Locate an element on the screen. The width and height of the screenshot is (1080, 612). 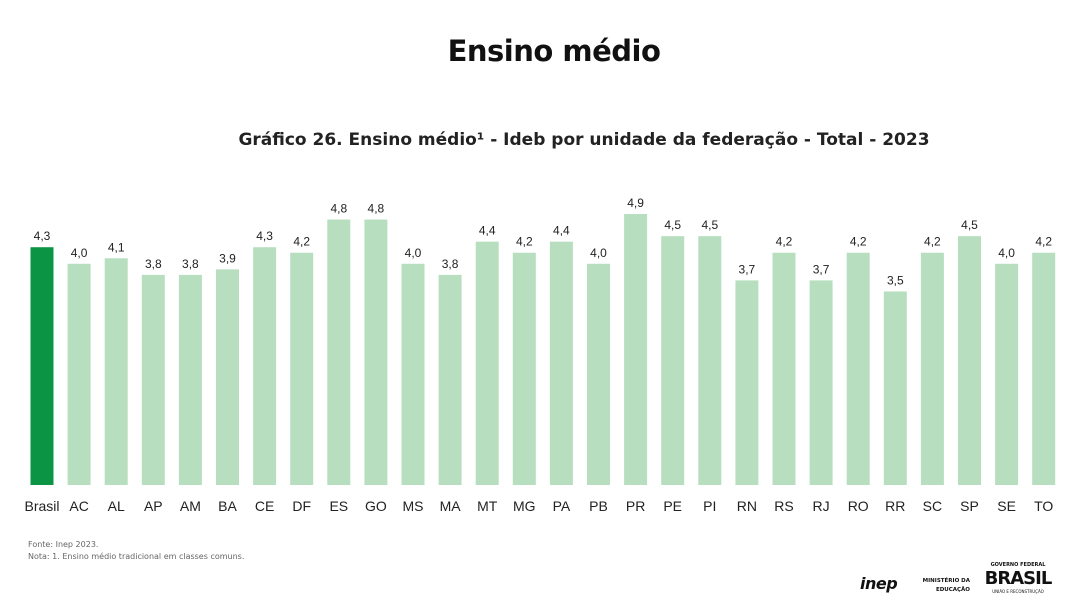
bar-PA is located at coordinates (561, 363).